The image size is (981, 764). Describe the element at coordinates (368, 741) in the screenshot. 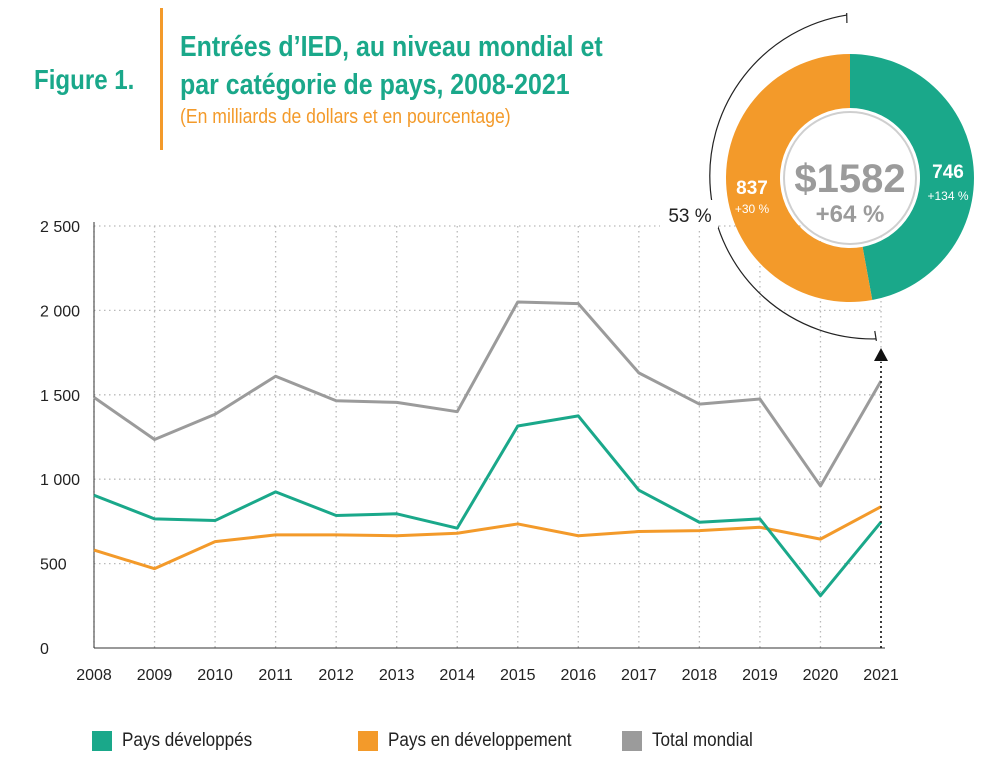

I see `legend-swatch-developing` at that location.